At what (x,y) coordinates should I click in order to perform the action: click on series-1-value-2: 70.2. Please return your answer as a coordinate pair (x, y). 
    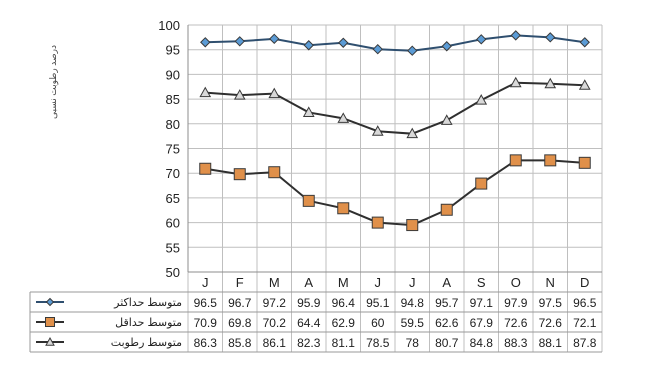
    Looking at the image, I should click on (275, 323).